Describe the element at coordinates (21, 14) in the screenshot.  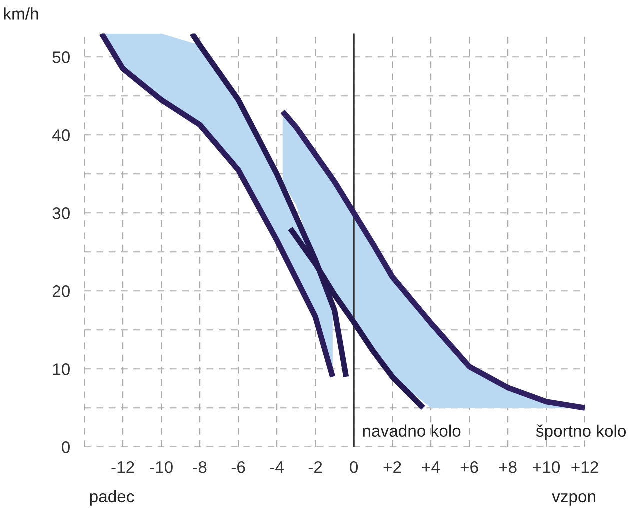
I see `y-axis-title: km/h` at that location.